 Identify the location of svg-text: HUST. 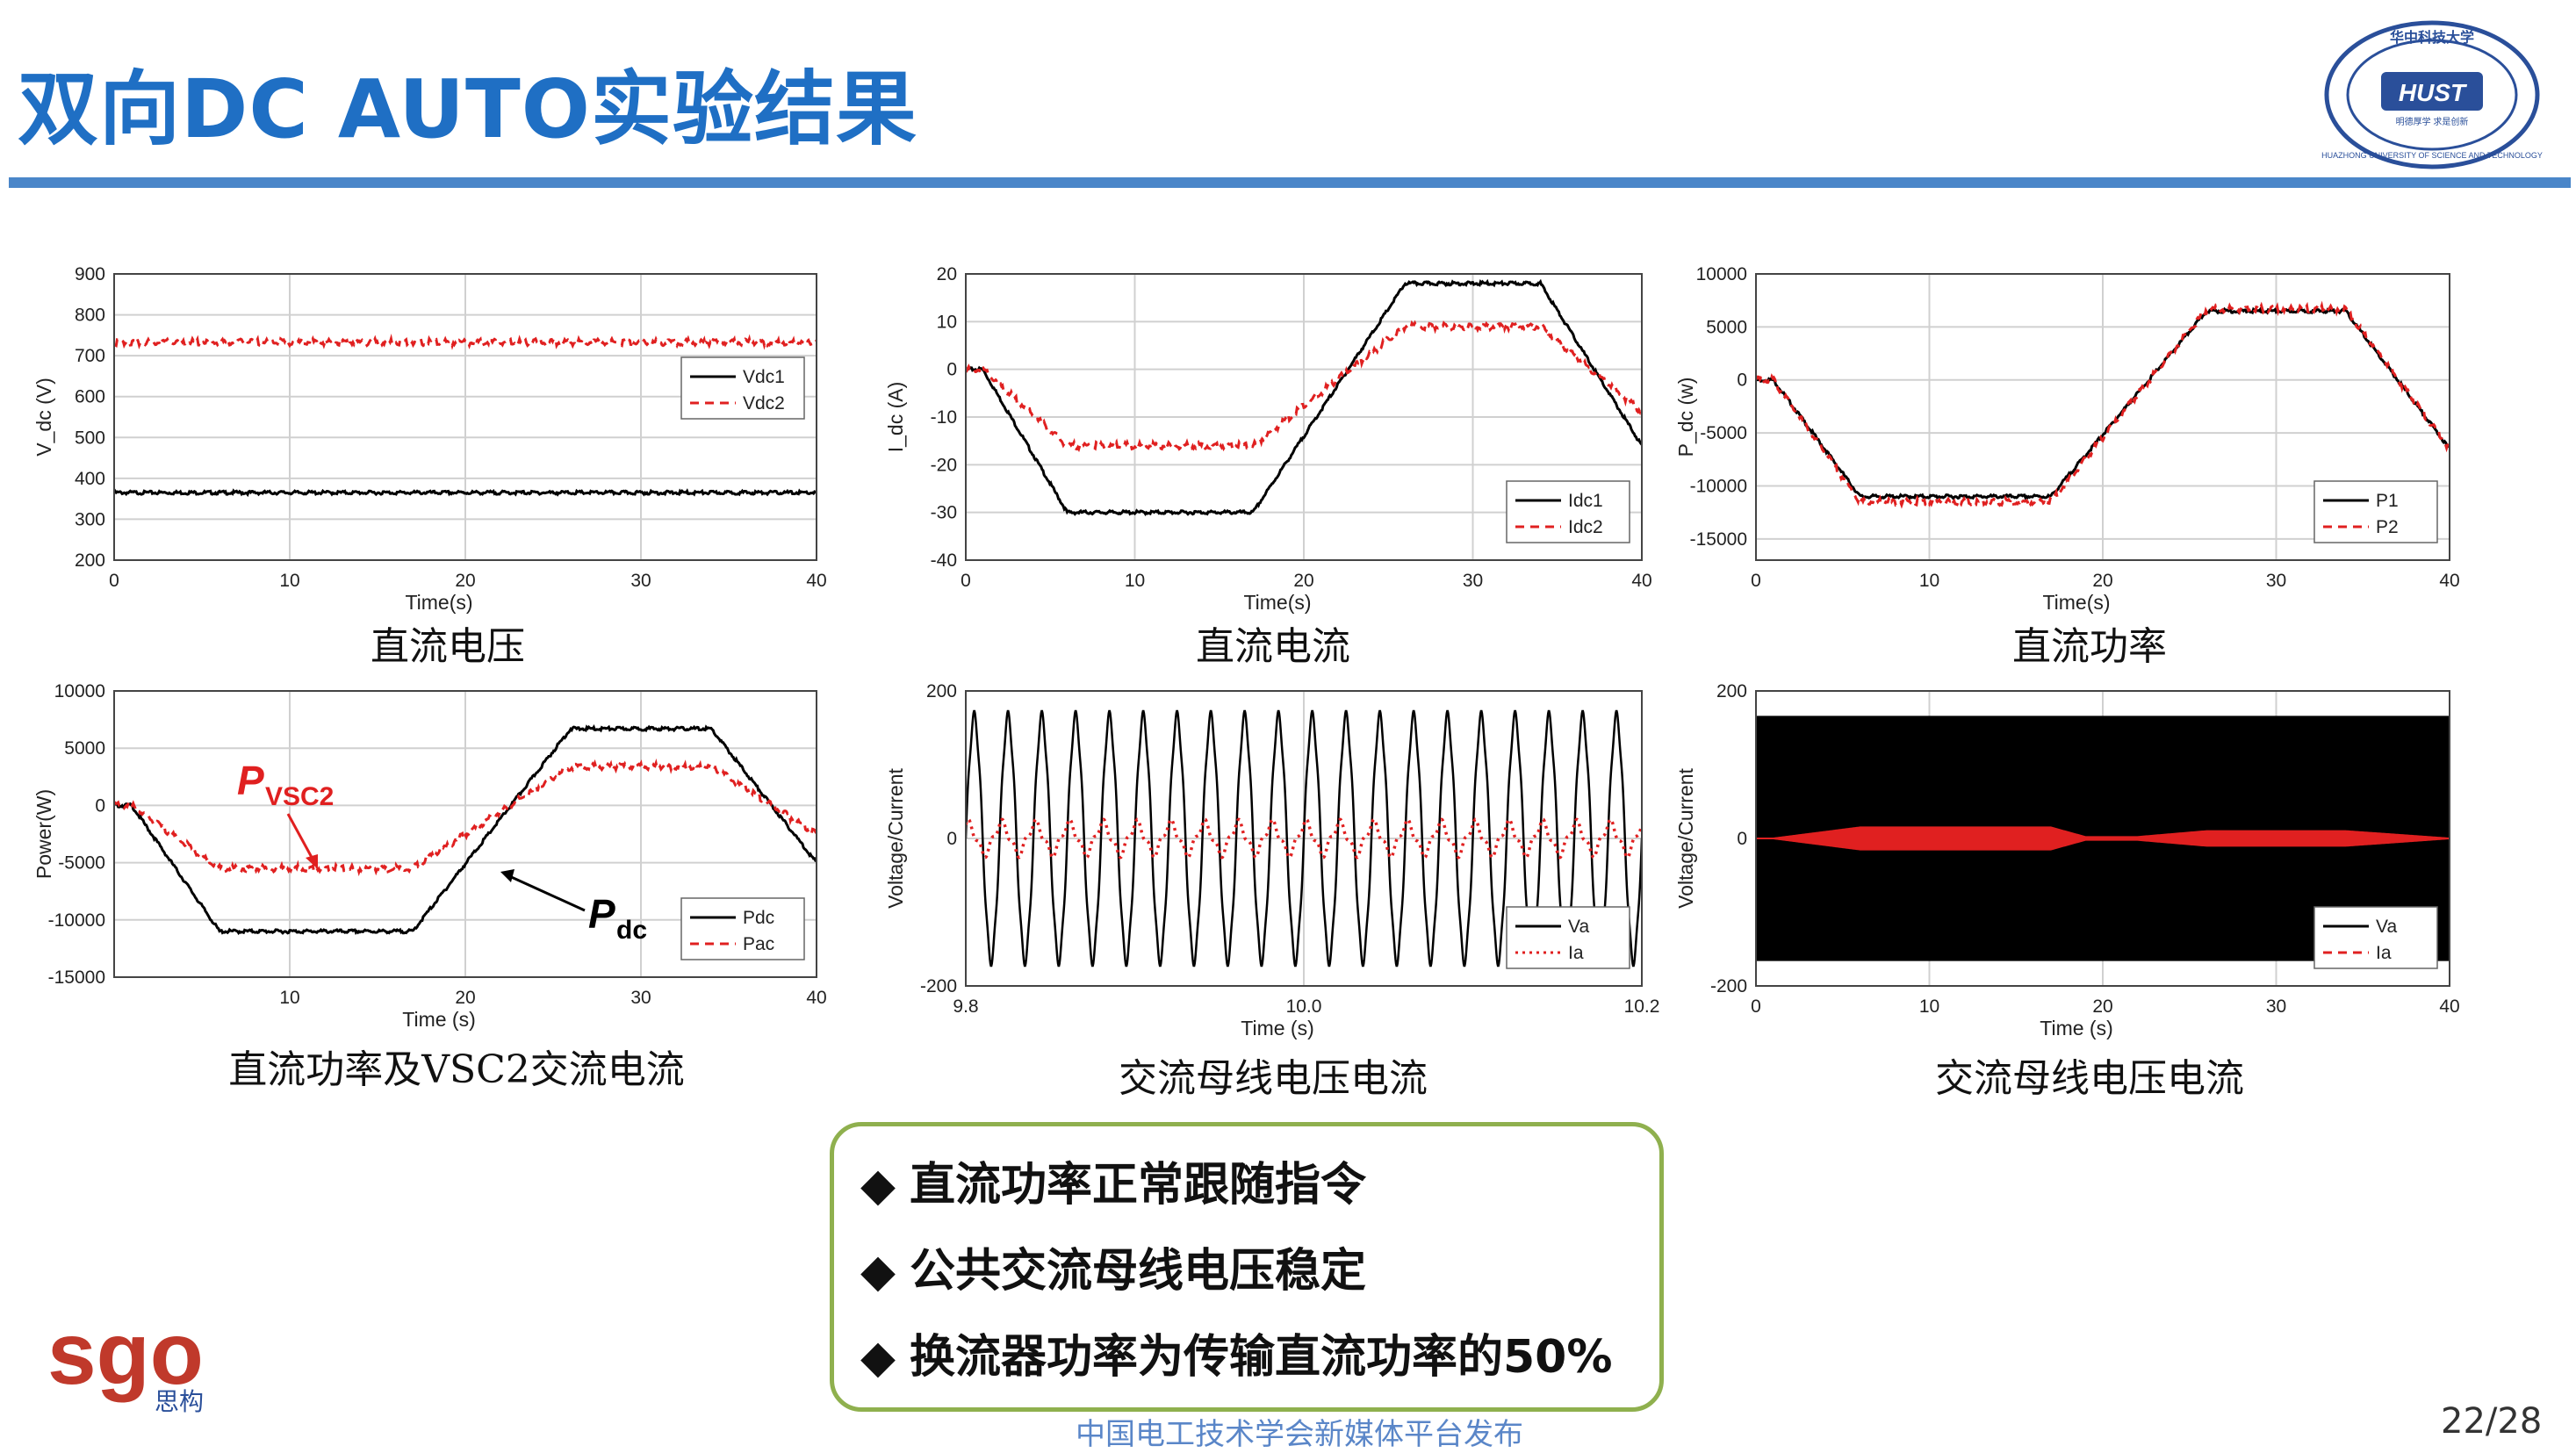
(2433, 92).